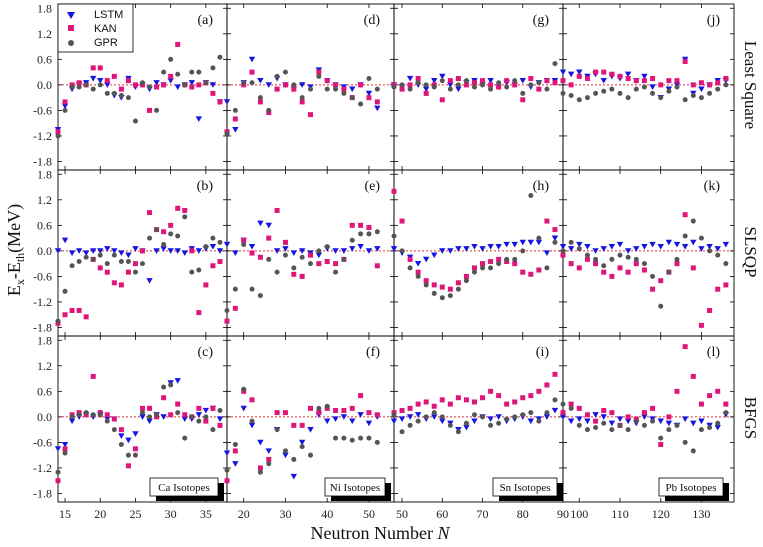 This screenshot has height=547, width=763. I want to click on isotope-text-pb: Pb Isotopes, so click(690, 488).